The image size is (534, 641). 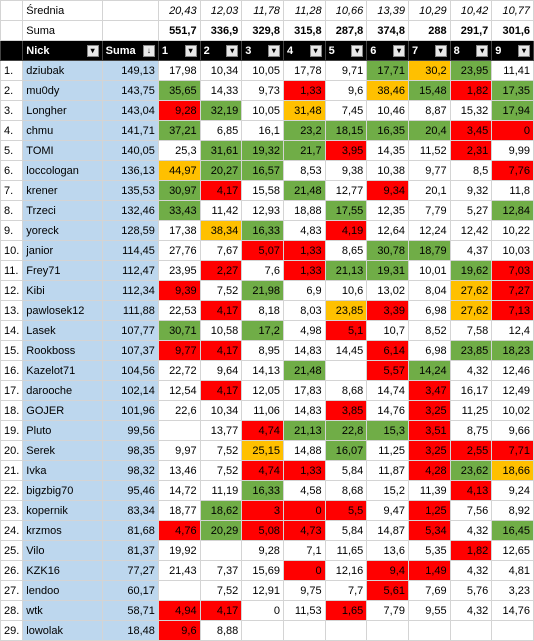 What do you see at coordinates (512, 490) in the screenshot?
I see `score-cell: 9,24` at bounding box center [512, 490].